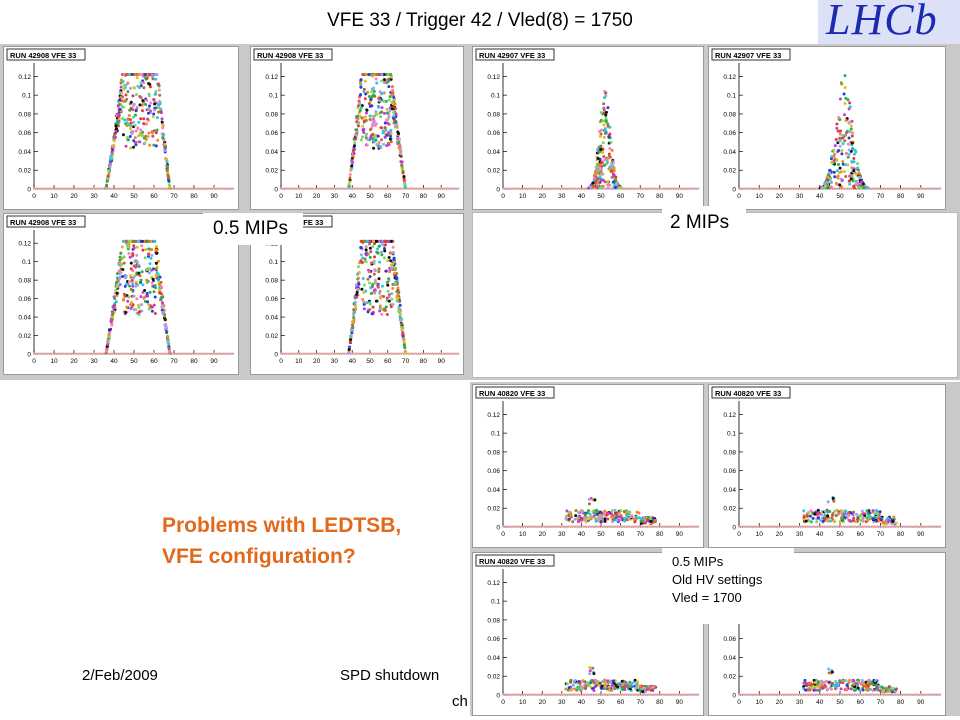  What do you see at coordinates (406, 361) in the screenshot?
I see `x-tick-label: 70` at bounding box center [406, 361].